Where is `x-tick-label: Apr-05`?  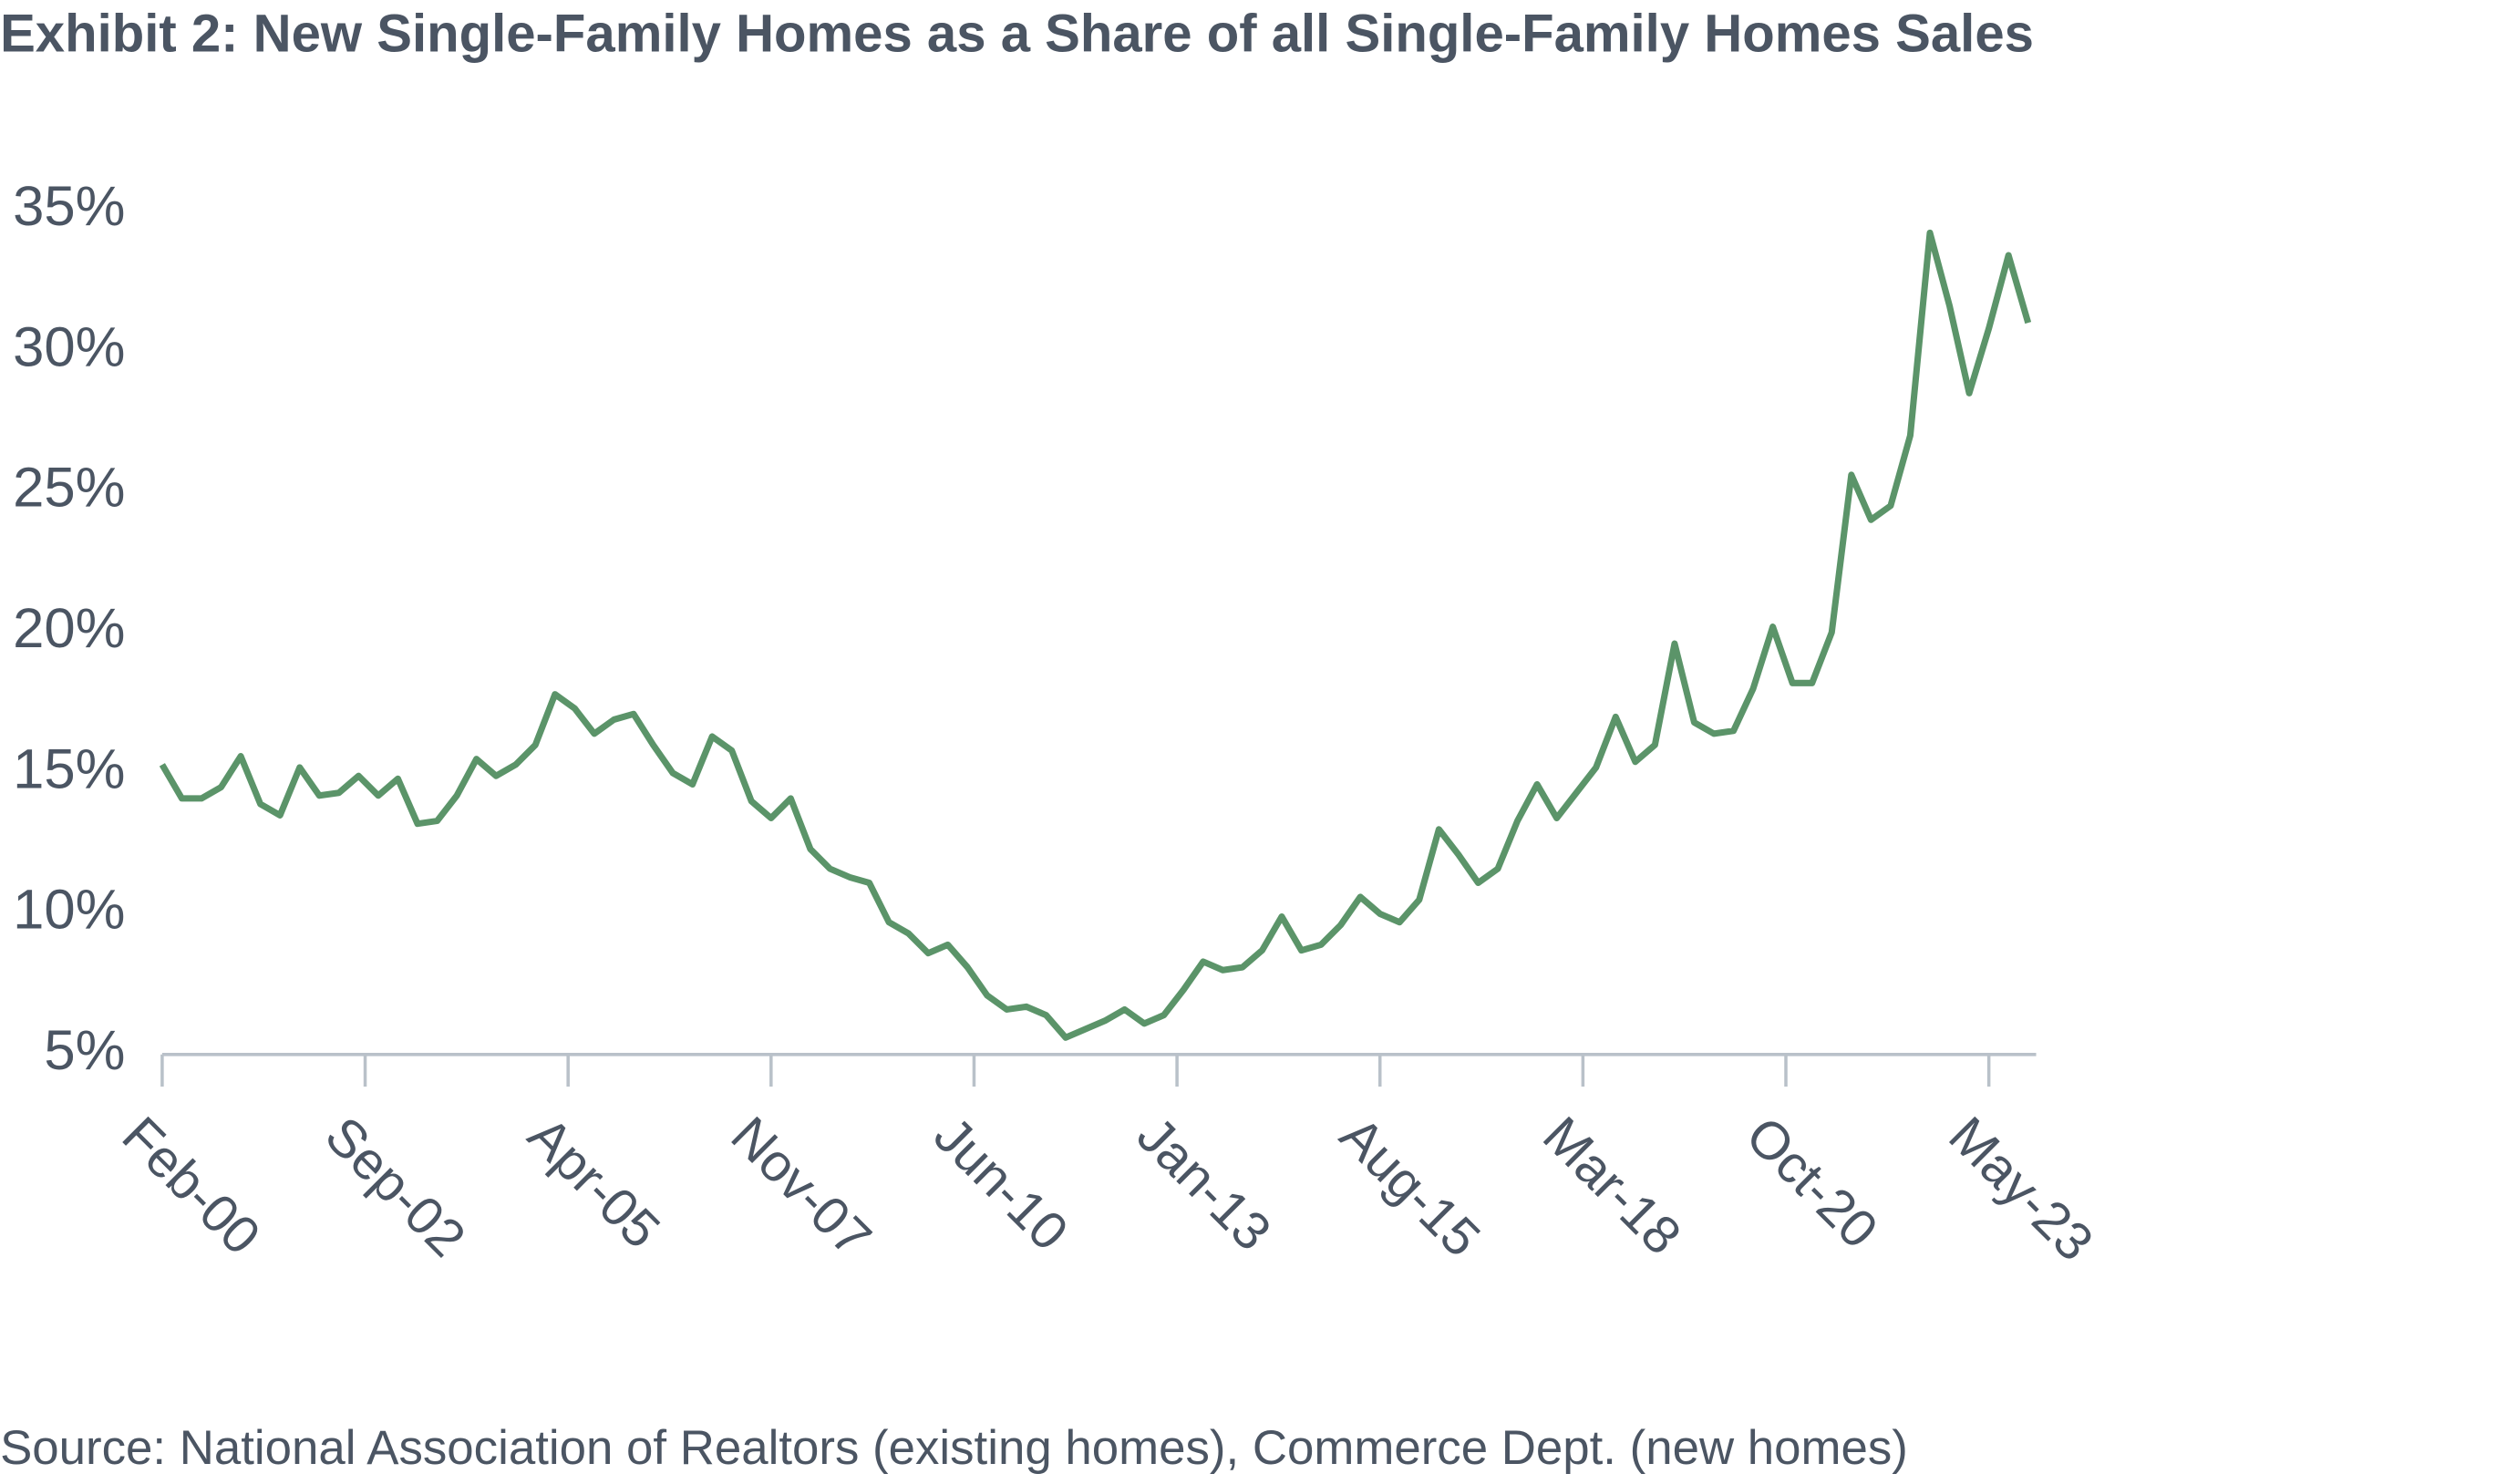
x-tick-label: Apr-05 is located at coordinates (594, 1183).